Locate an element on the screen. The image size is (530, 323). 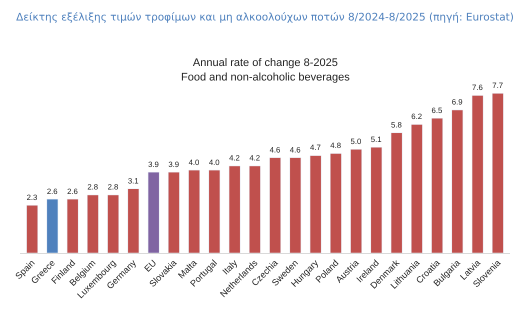
data-label: 6.9 is located at coordinates (457, 102).